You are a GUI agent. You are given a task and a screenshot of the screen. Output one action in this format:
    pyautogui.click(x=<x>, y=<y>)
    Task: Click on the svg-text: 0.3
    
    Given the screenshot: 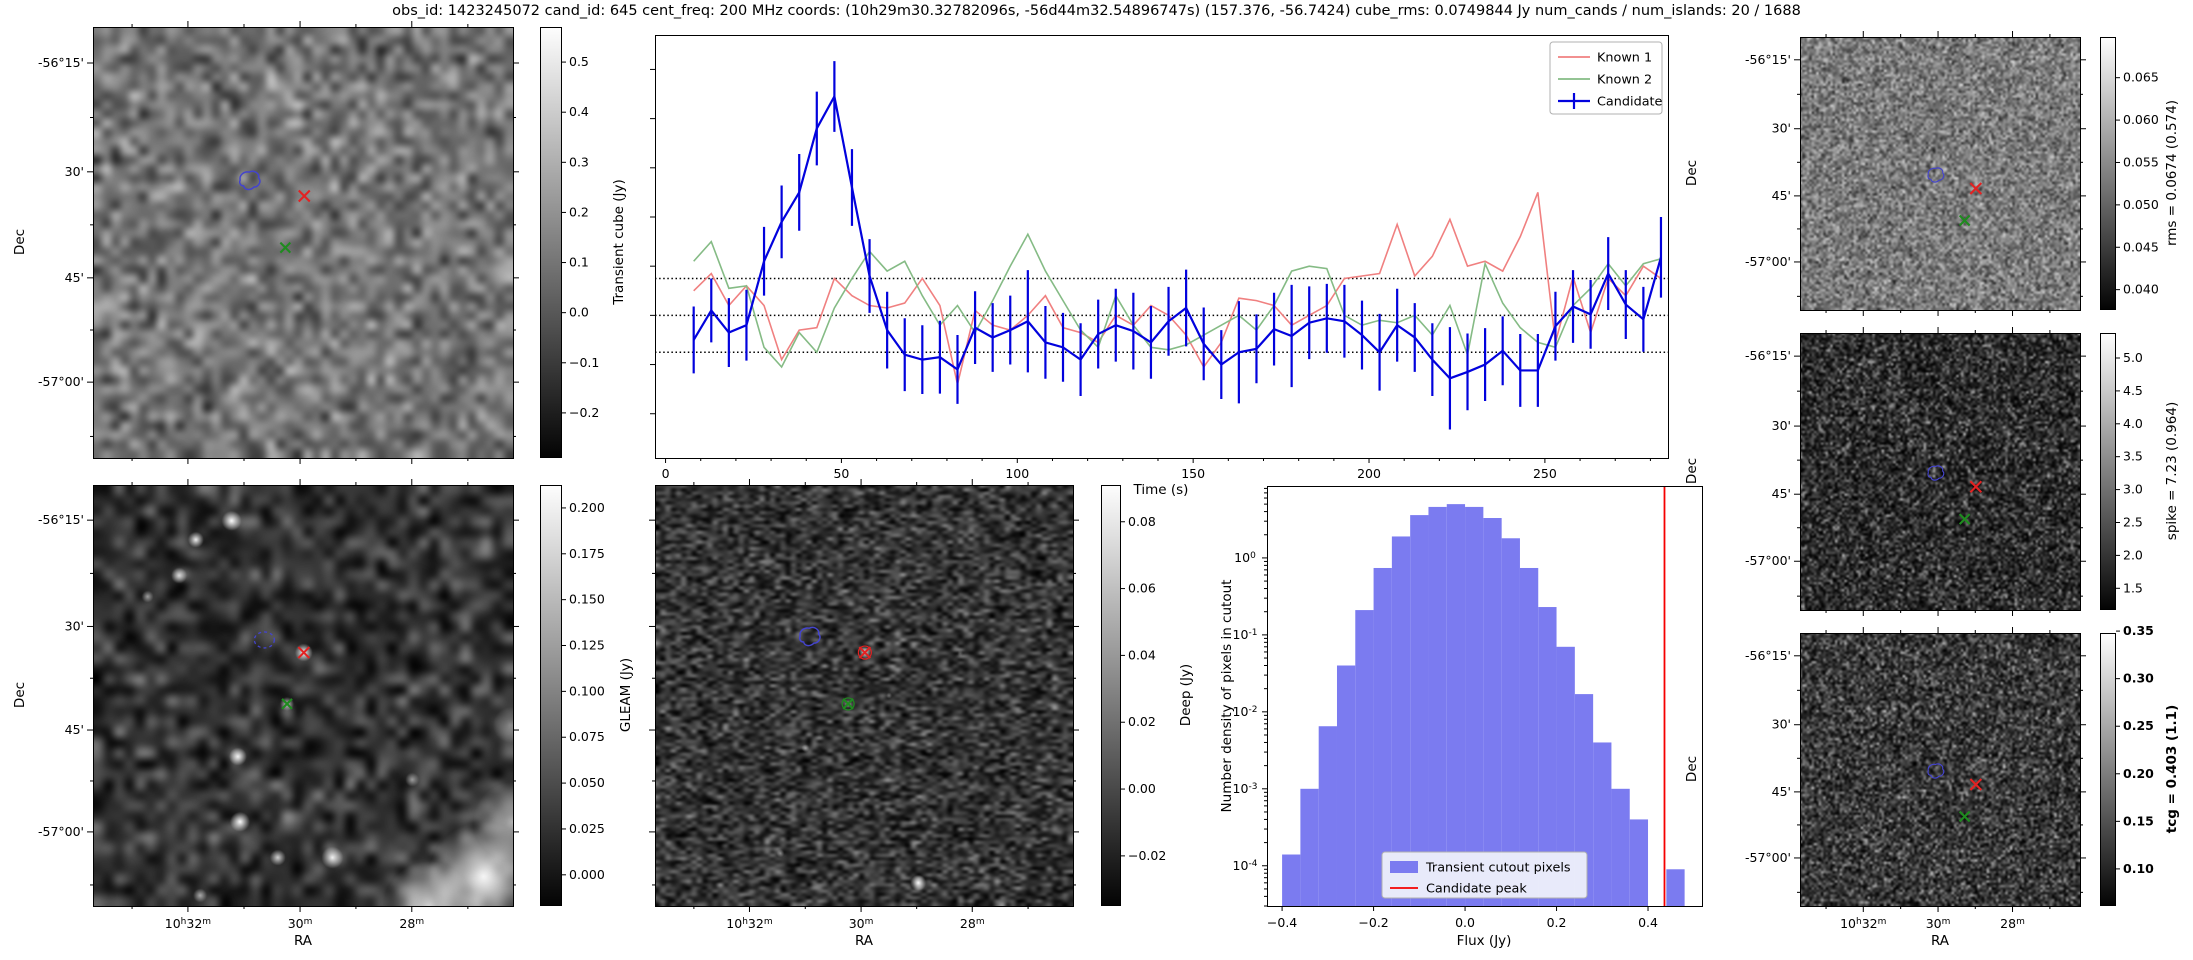 What is the action you would take?
    pyautogui.click(x=579, y=161)
    